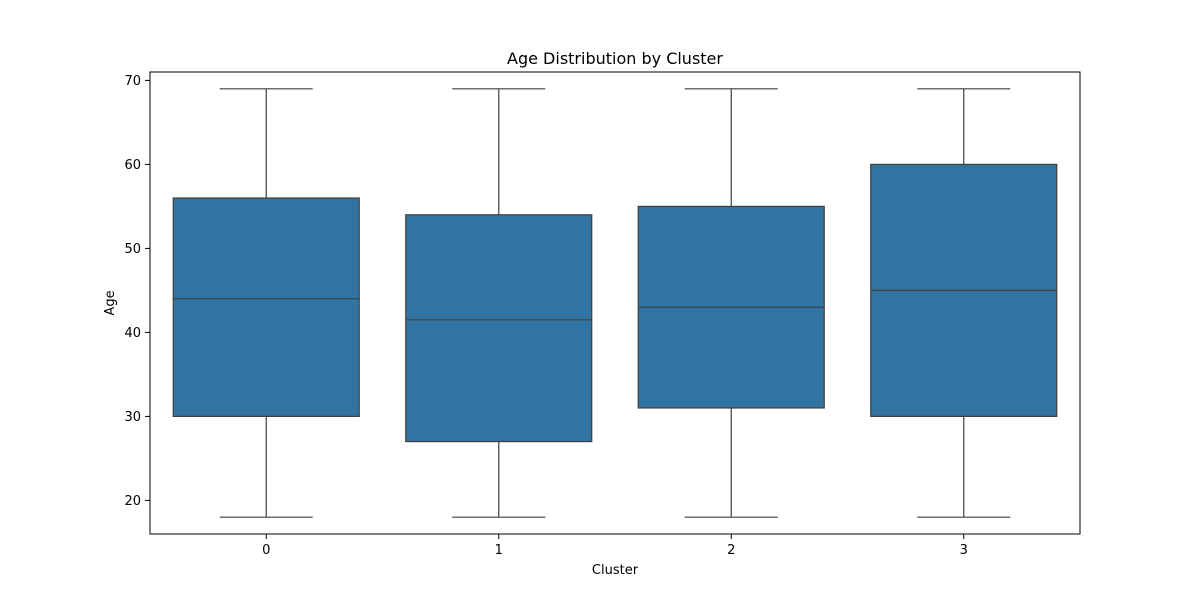 Image resolution: width=1200 pixels, height=600 pixels. What do you see at coordinates (132, 249) in the screenshot?
I see `y-tick-label: 50` at bounding box center [132, 249].